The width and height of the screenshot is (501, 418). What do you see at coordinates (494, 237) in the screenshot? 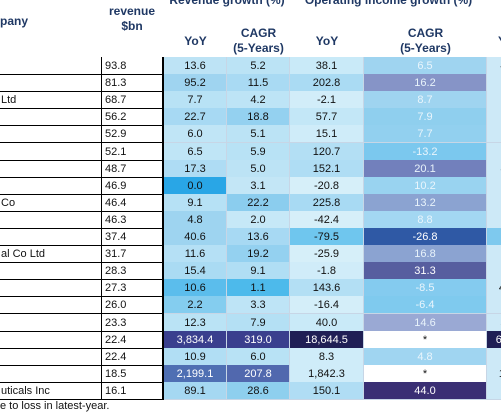
I see `next-yoy-cell: -9` at bounding box center [494, 237].